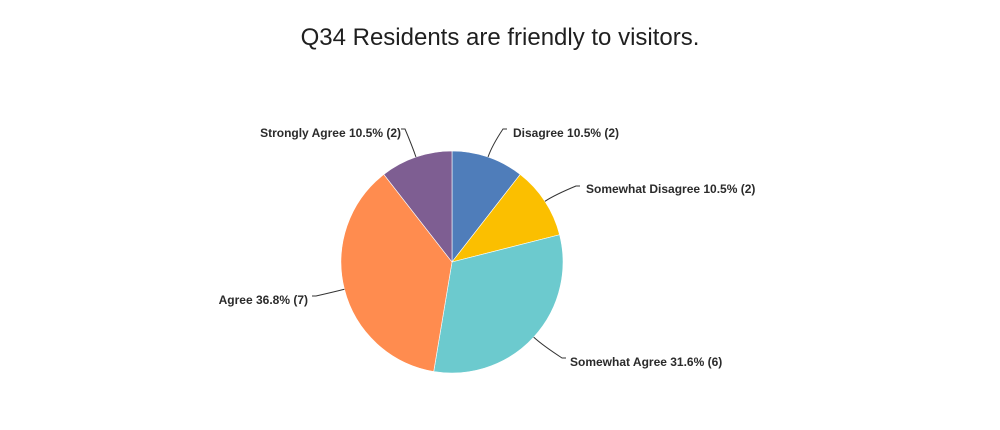 This screenshot has height=430, width=1000. Describe the element at coordinates (330, 133) in the screenshot. I see `slice-label-strongly-agree: Strongly Agree 10.5% (2)` at that location.